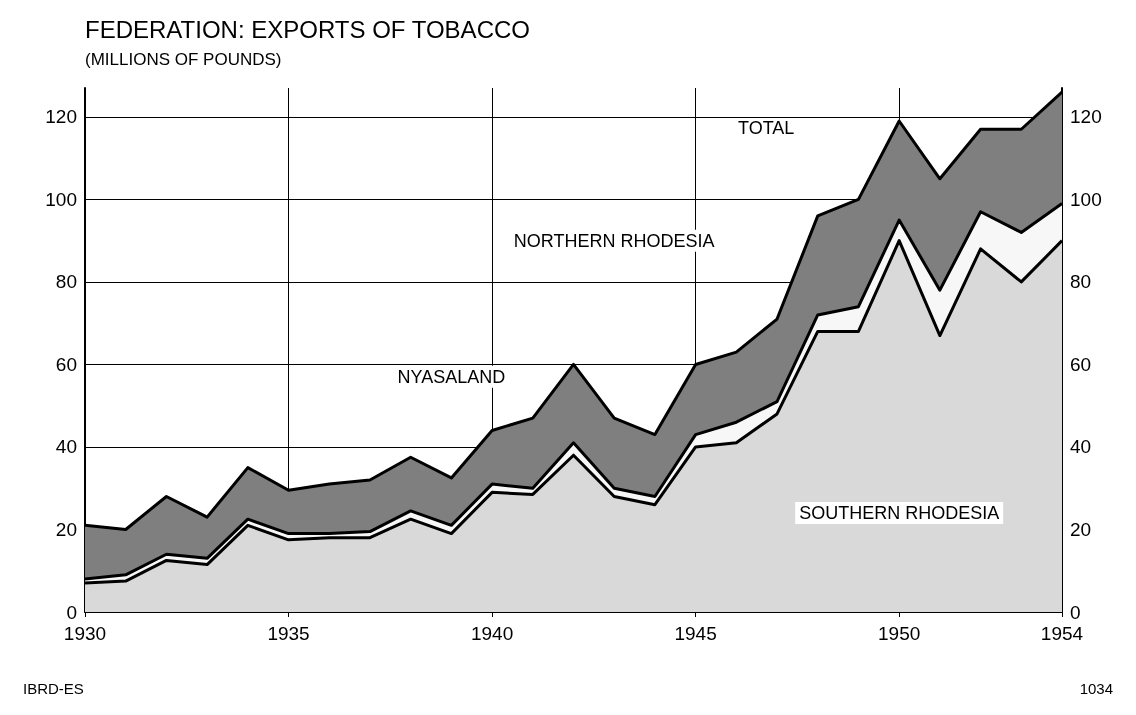 The image size is (1136, 715). What do you see at coordinates (695, 633) in the screenshot?
I see `x-tick-label: 1945` at bounding box center [695, 633].